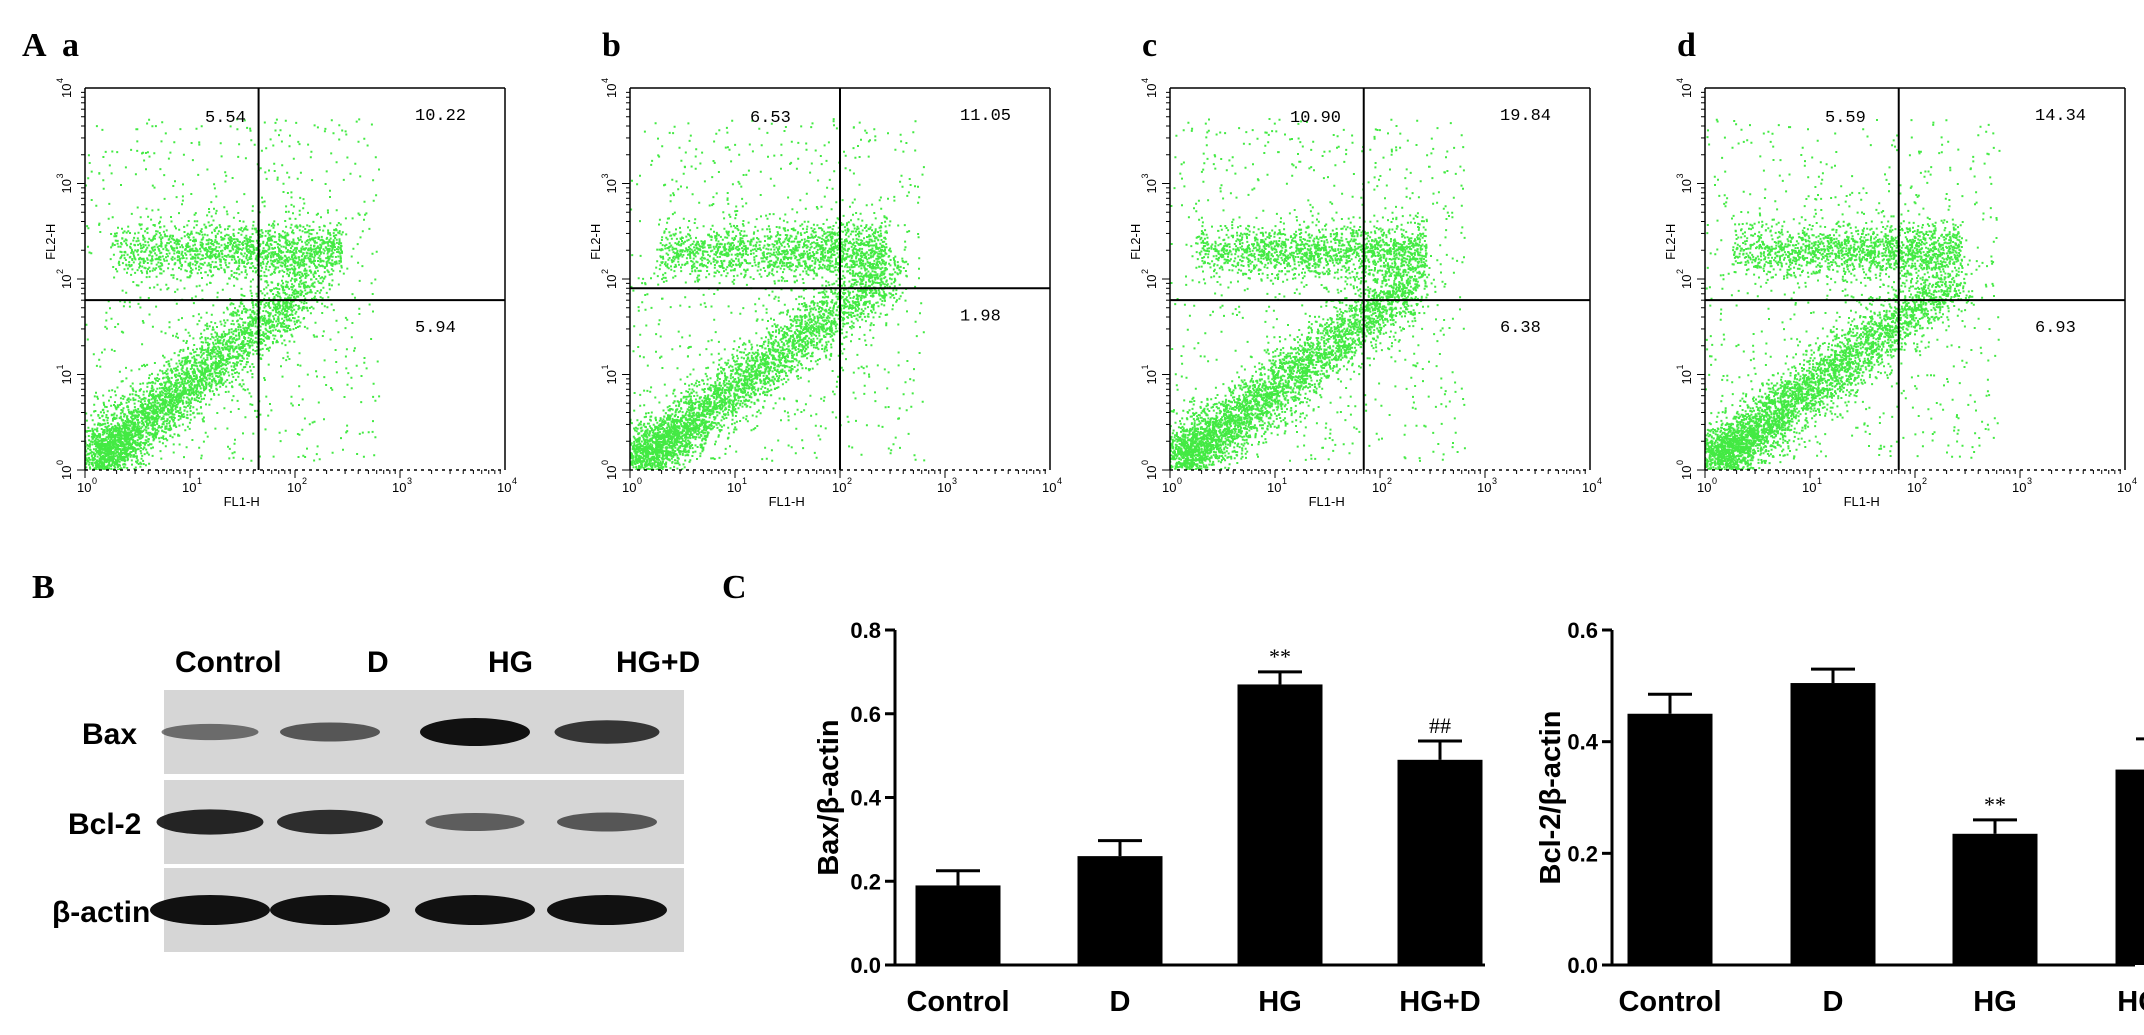  I want to click on quadrant-lower-right: 5.94, so click(435, 328).